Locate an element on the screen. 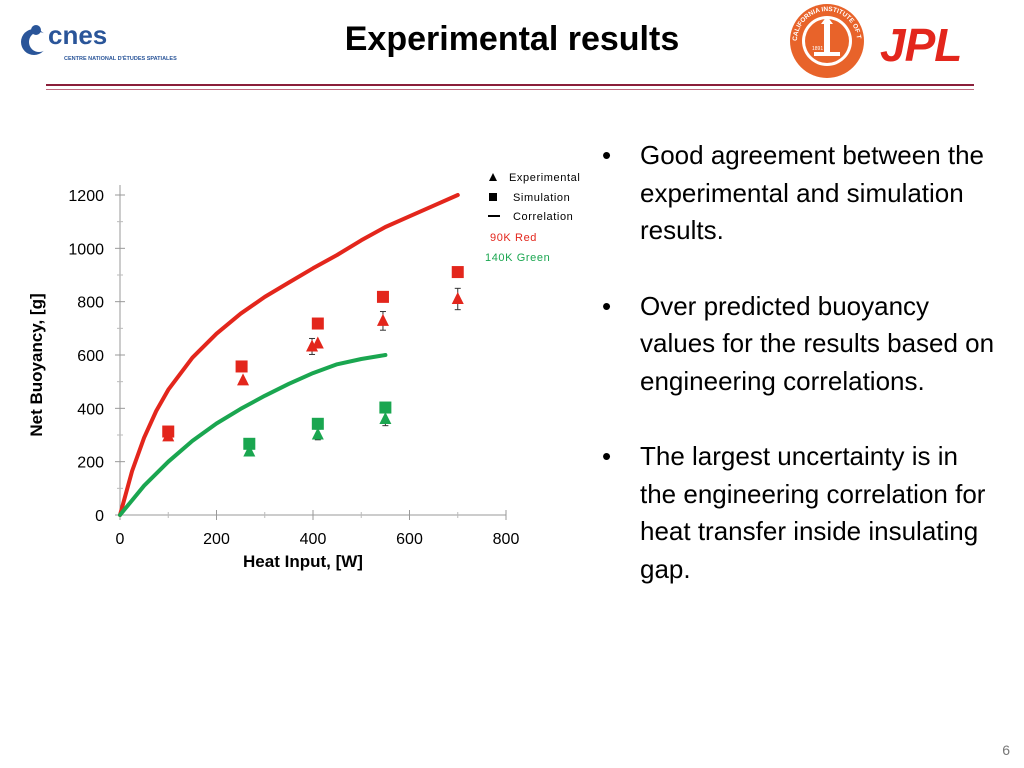 This screenshot has width=1024, height=768. legend-experimental: Experimental is located at coordinates (544, 178).